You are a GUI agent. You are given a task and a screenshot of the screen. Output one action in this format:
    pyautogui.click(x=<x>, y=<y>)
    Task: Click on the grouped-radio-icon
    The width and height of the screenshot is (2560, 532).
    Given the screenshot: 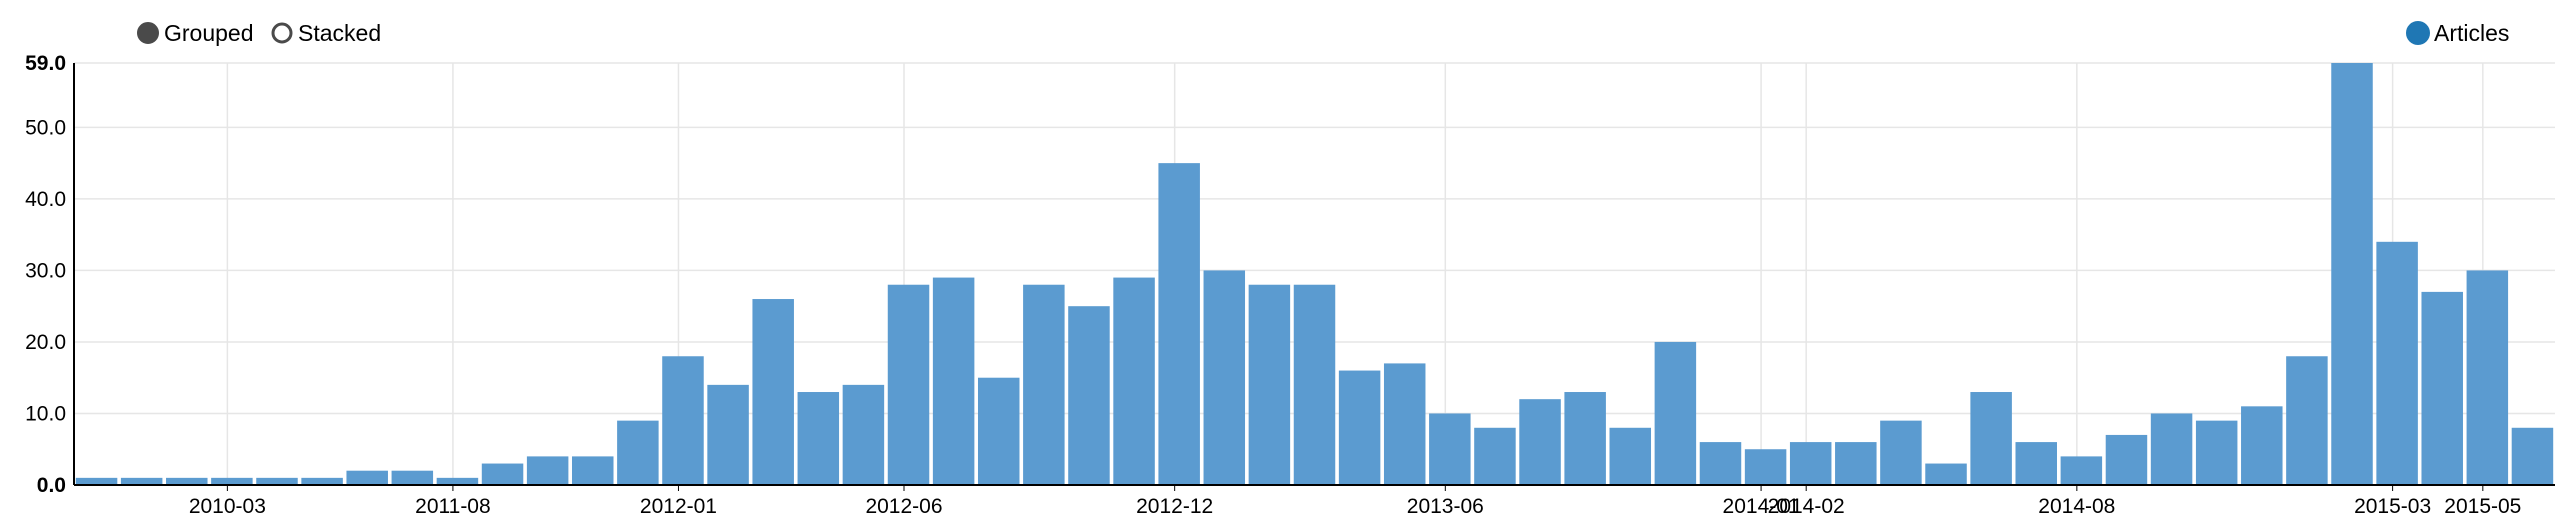 What is the action you would take?
    pyautogui.click(x=148, y=33)
    